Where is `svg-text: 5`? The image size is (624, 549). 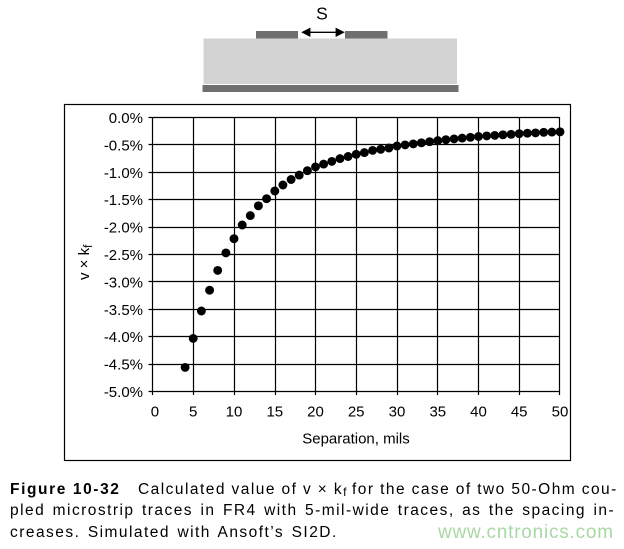 svg-text: 5 is located at coordinates (193, 412).